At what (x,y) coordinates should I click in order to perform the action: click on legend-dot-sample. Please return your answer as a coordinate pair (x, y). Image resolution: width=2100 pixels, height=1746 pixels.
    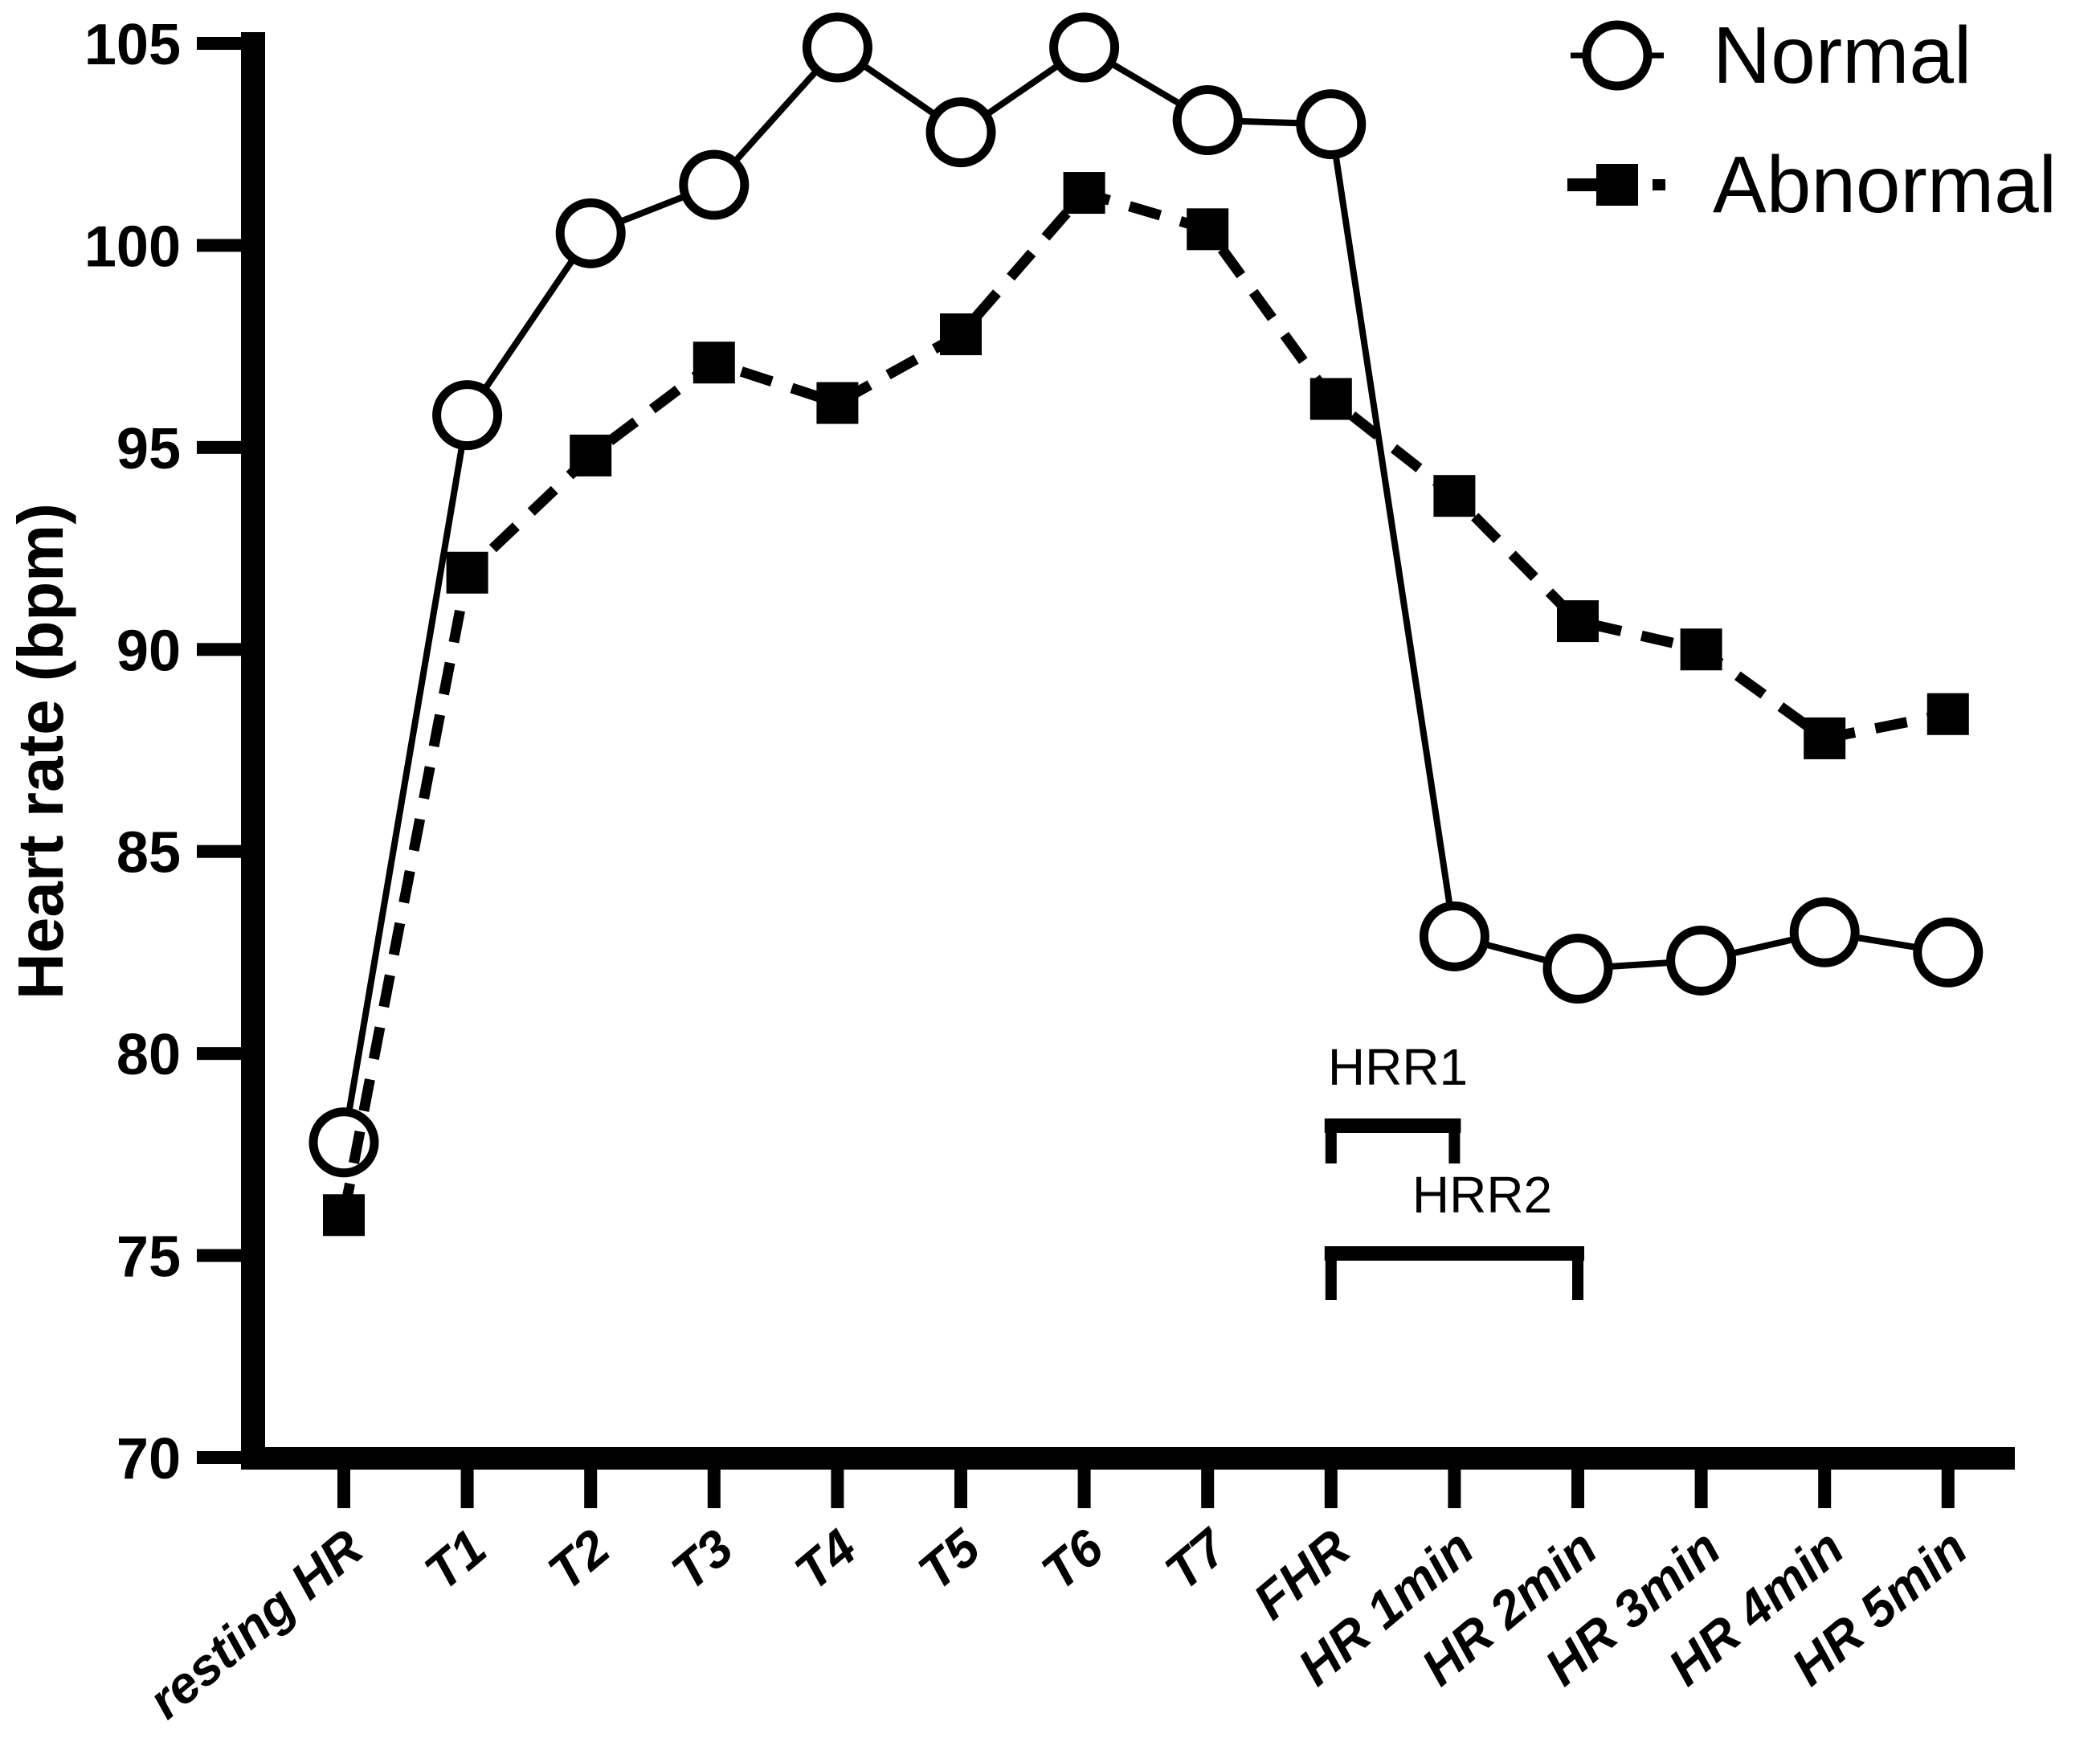
    Looking at the image, I should click on (1659, 184).